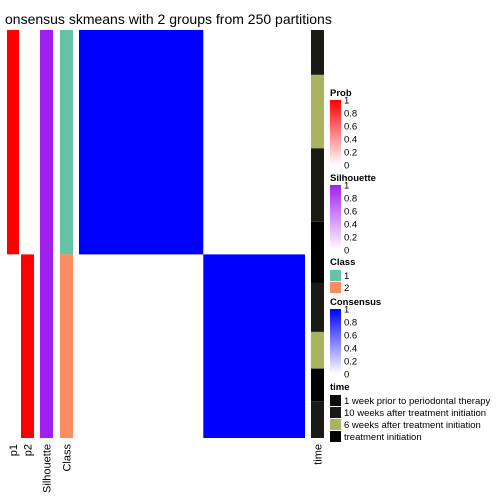 This screenshot has height=504, width=504. I want to click on legend-title-silhouette: Silhouette, so click(353, 178).